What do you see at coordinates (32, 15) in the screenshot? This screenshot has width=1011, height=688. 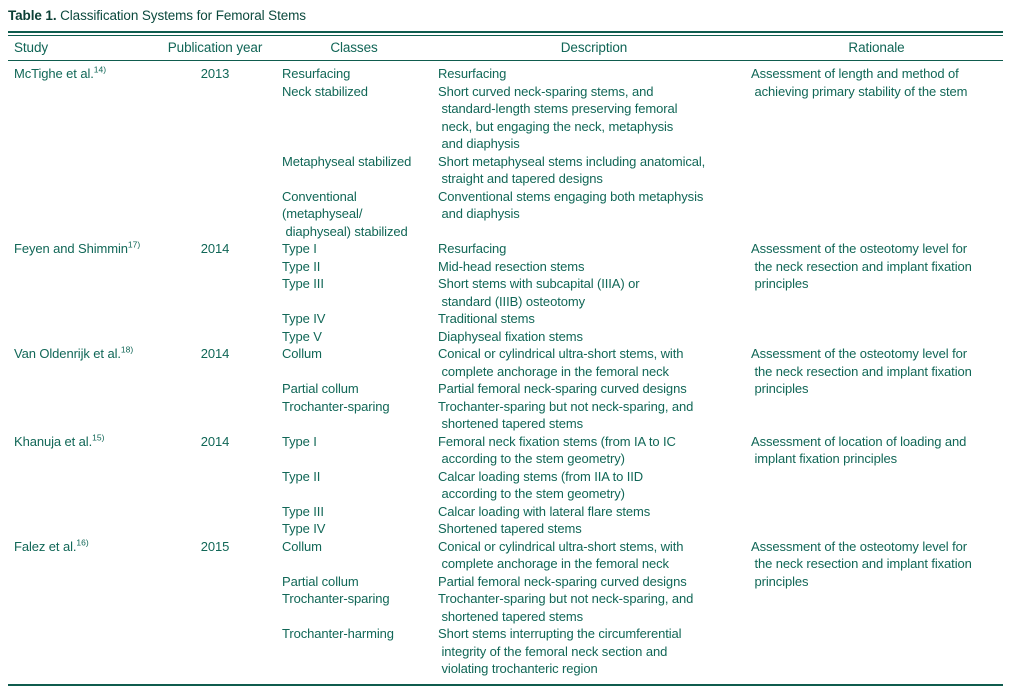 I see `table-title-label: Table 1.` at bounding box center [32, 15].